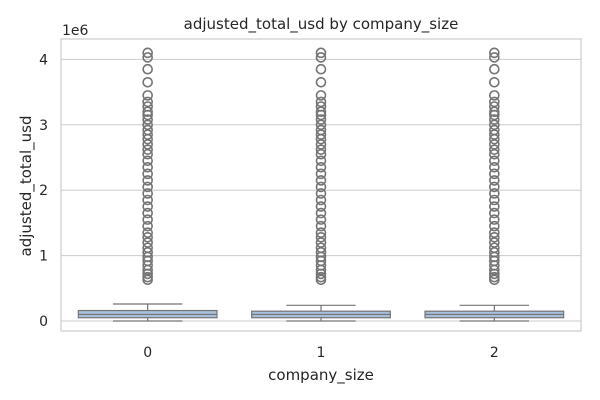 The width and height of the screenshot is (600, 400). I want to click on y-tick-label: 1, so click(43, 257).